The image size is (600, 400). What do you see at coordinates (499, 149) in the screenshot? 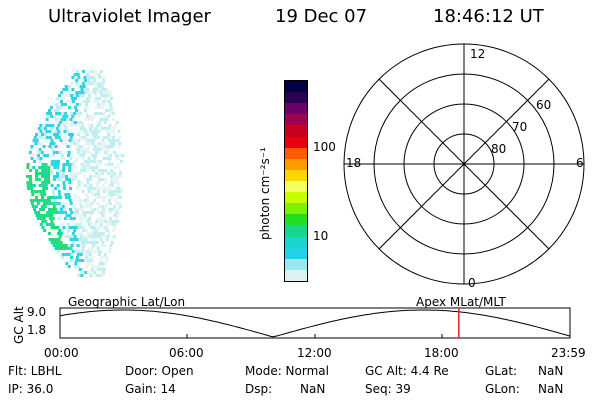
I see `lat-label-80: 80` at bounding box center [499, 149].